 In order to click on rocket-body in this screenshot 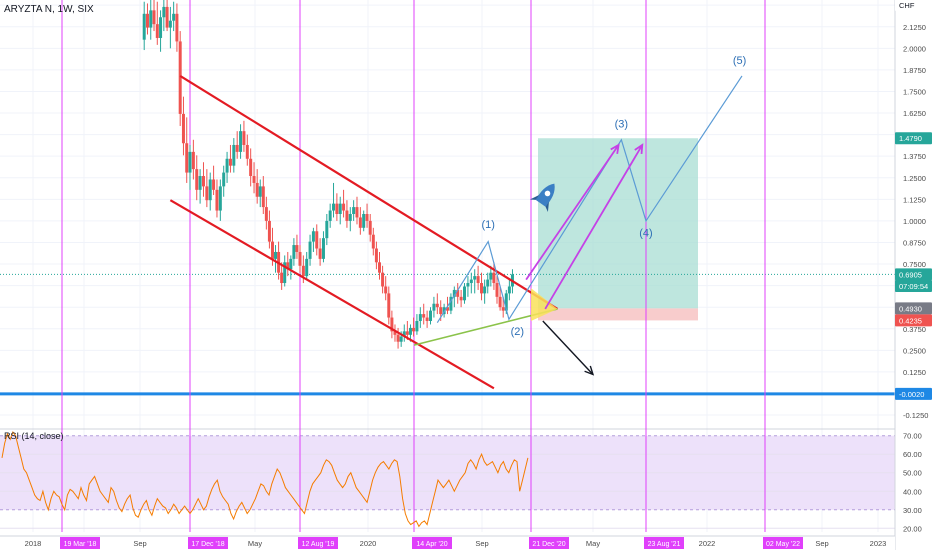, I will do `click(545, 195)`.